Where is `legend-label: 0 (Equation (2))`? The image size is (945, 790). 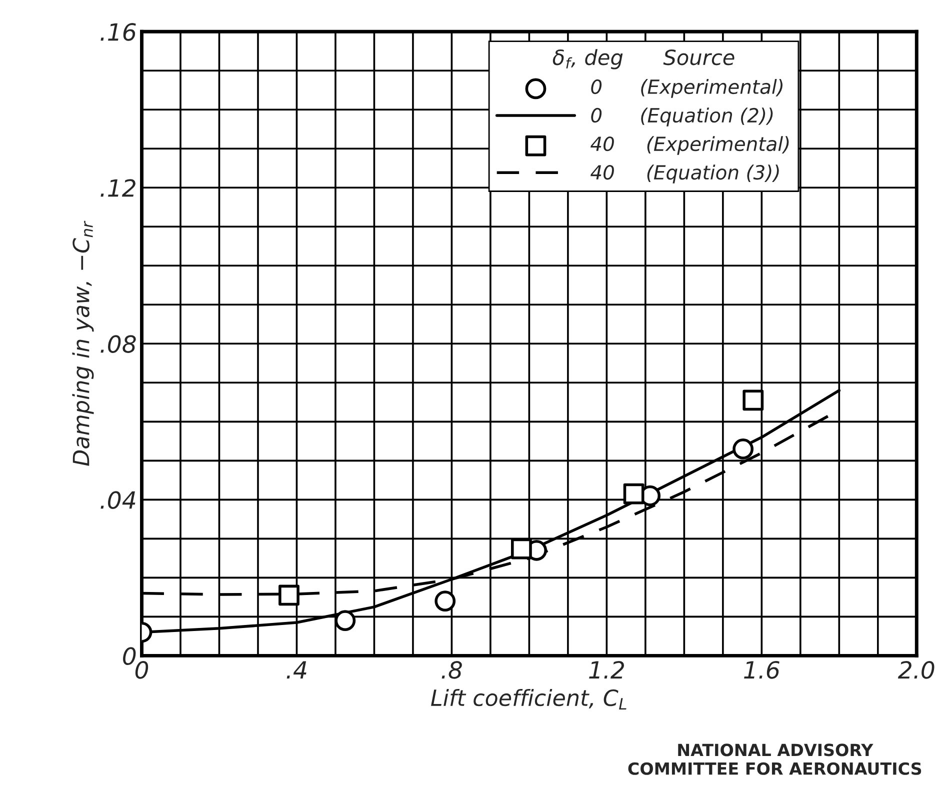
legend-label: 0 (Equation (2)) is located at coordinates (682, 117).